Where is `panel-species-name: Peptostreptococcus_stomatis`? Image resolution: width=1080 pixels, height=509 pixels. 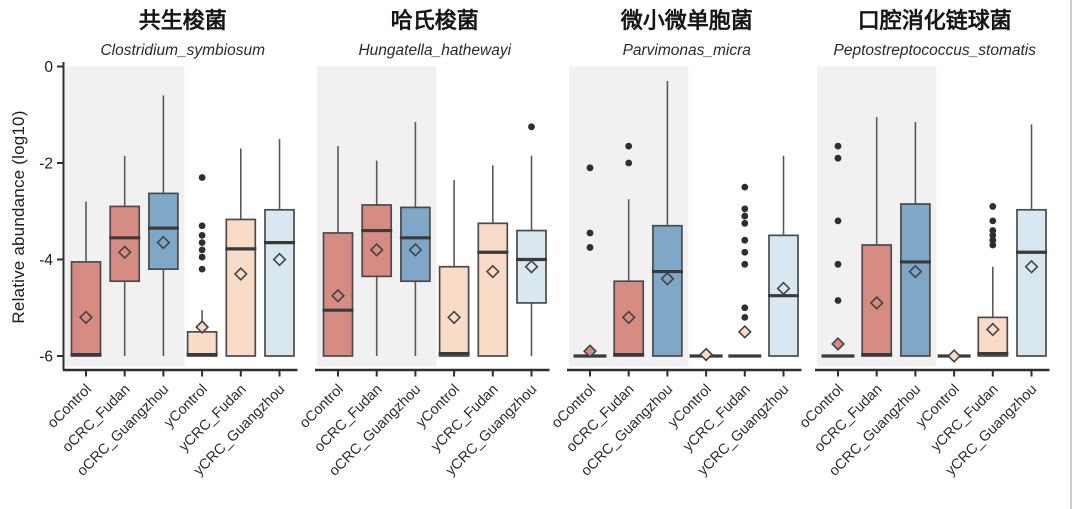
panel-species-name: Peptostreptococcus_stomatis is located at coordinates (935, 50).